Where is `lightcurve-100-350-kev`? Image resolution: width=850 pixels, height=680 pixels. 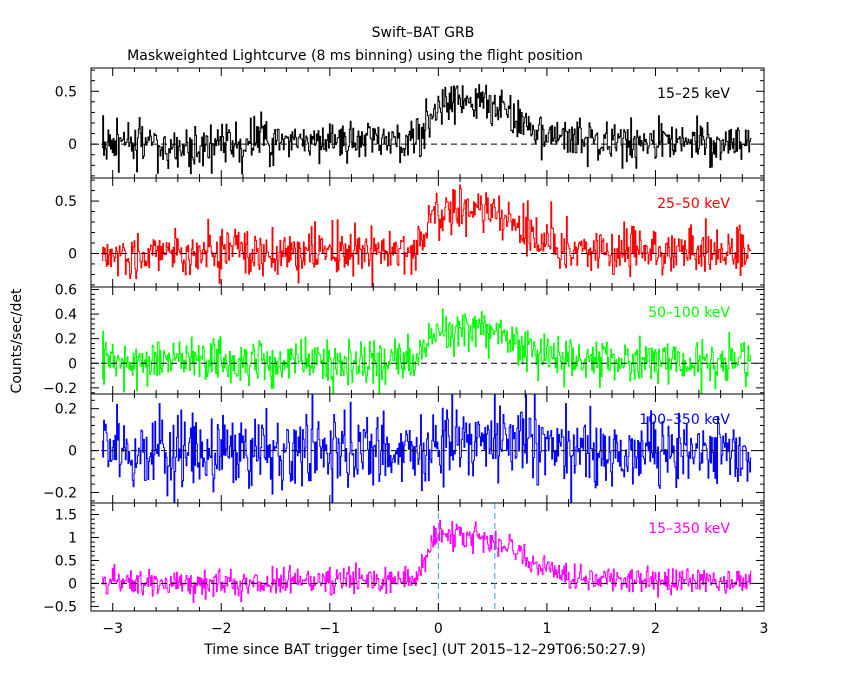 lightcurve-100-350-kev is located at coordinates (426, 448).